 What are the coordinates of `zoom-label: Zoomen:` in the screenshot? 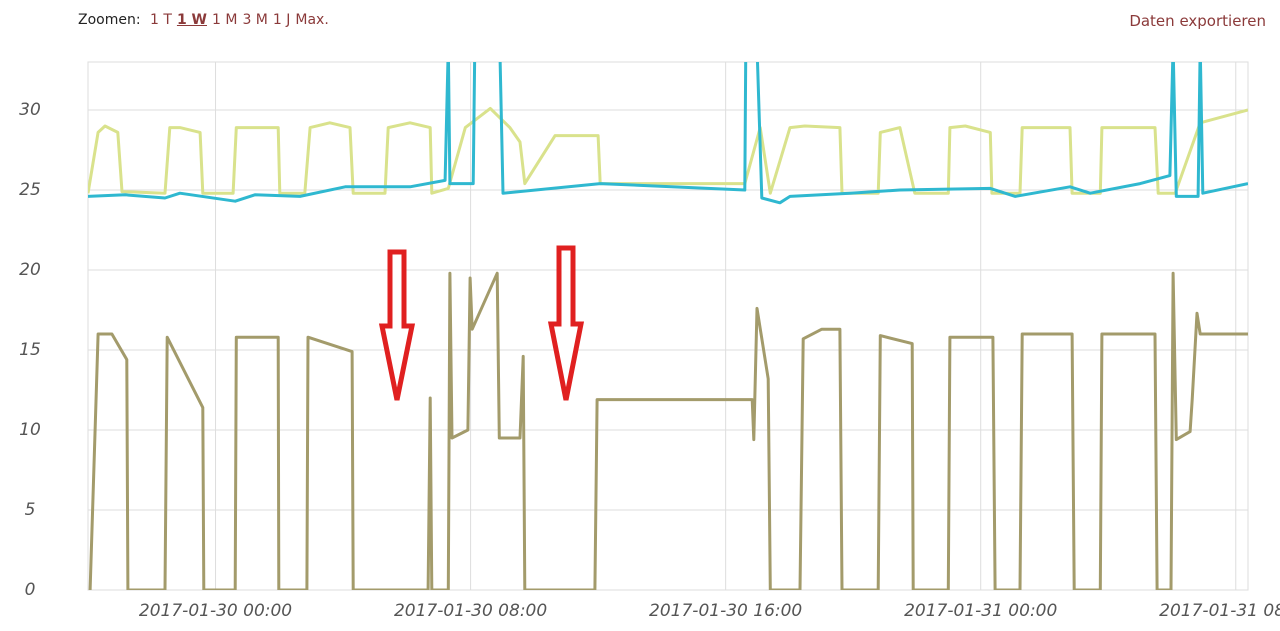 It's located at (109, 20).